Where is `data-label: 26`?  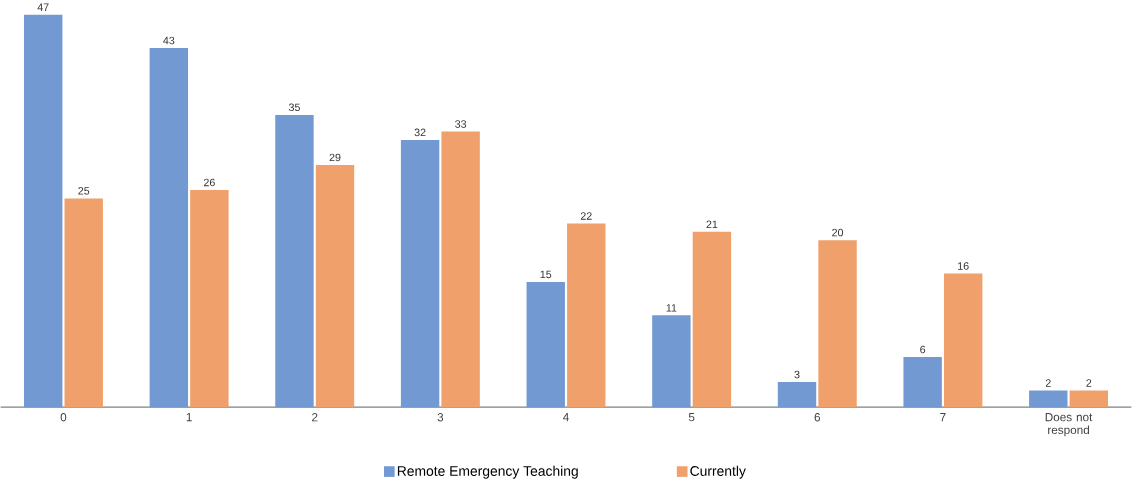 data-label: 26 is located at coordinates (209, 182).